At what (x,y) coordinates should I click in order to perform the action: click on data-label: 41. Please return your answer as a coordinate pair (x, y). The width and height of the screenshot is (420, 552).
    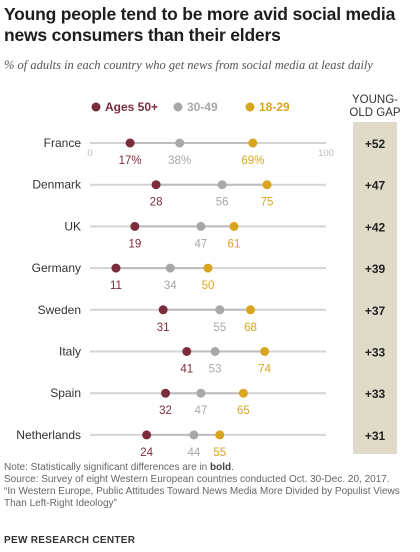
    Looking at the image, I should click on (186, 370).